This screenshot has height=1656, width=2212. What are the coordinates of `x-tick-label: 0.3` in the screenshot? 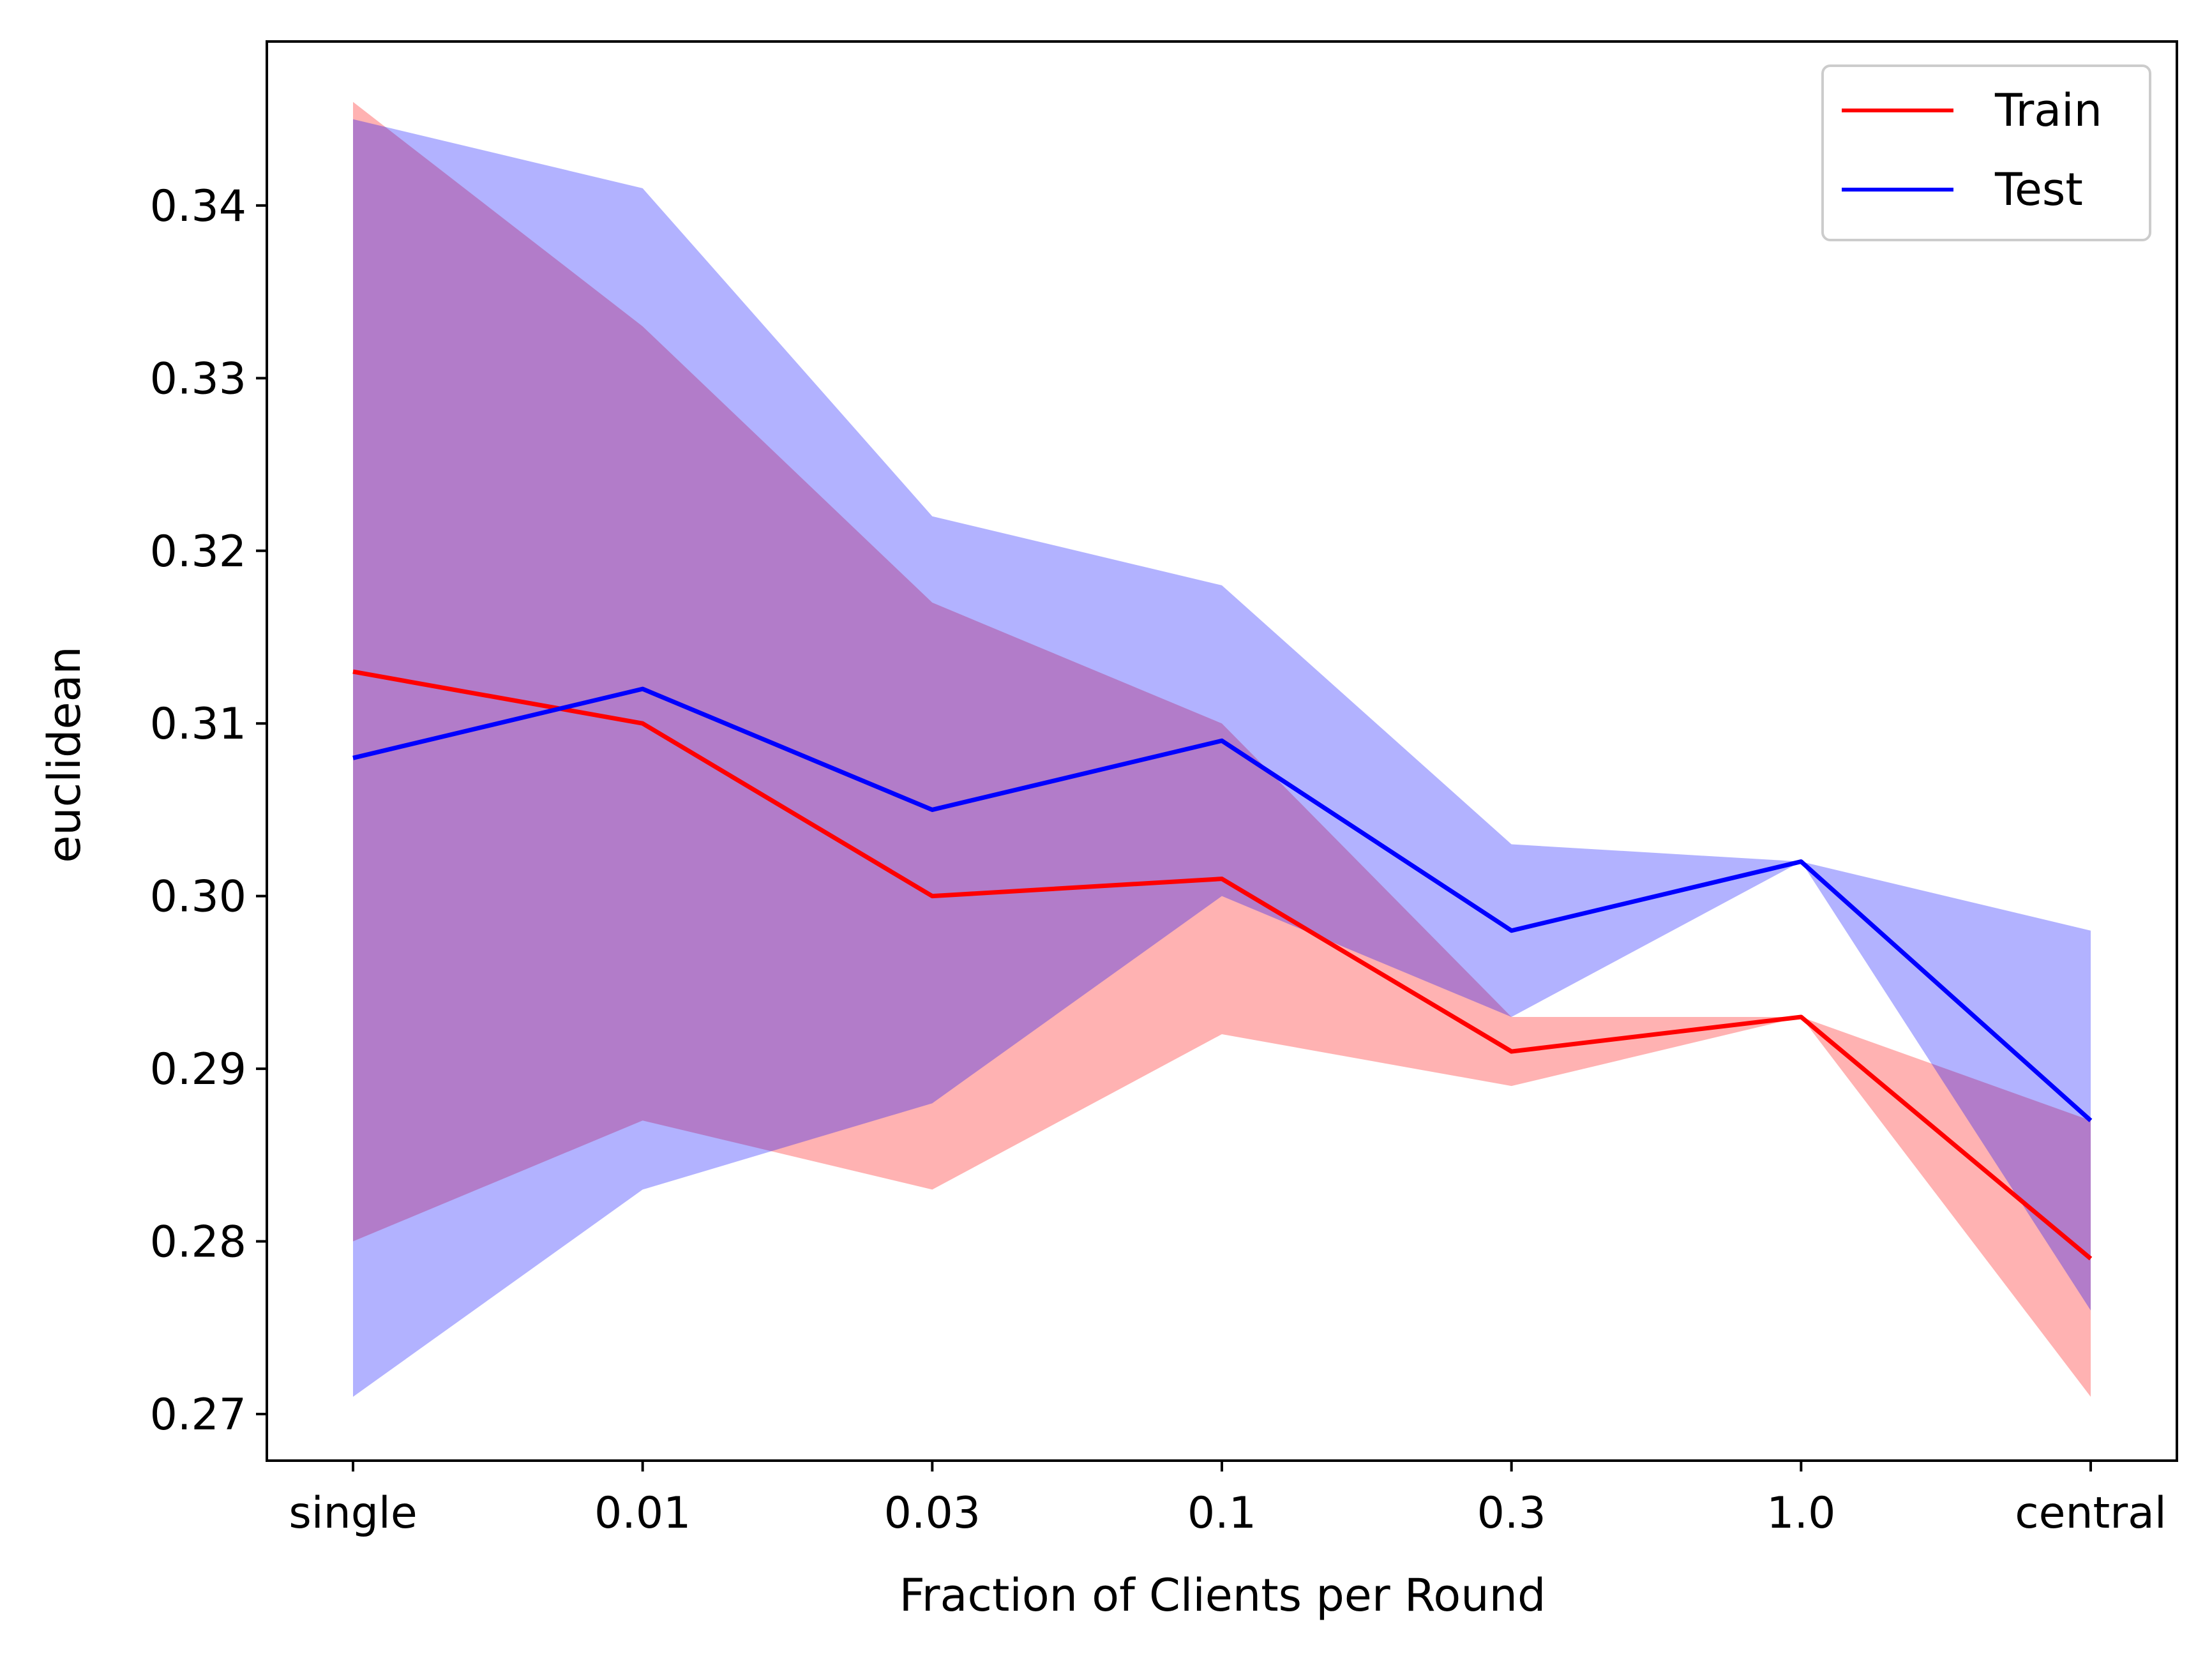 It's located at (1511, 1513).